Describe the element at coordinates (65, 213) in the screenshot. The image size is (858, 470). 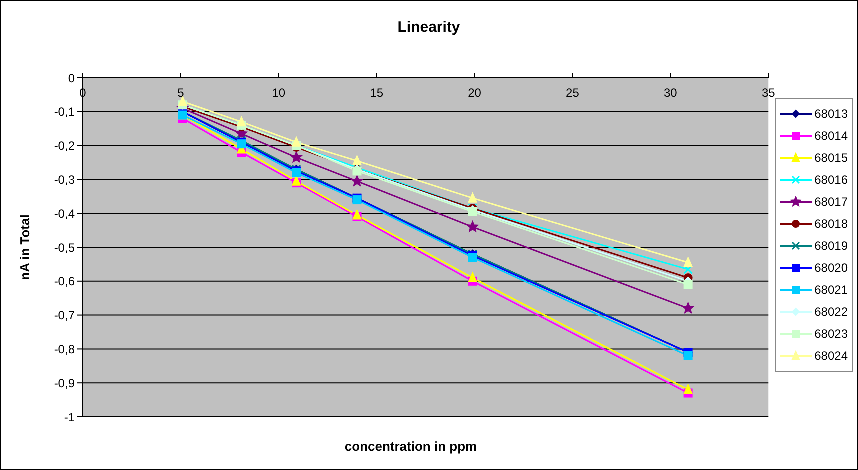
I see `y-tick-label: -0,4` at that location.